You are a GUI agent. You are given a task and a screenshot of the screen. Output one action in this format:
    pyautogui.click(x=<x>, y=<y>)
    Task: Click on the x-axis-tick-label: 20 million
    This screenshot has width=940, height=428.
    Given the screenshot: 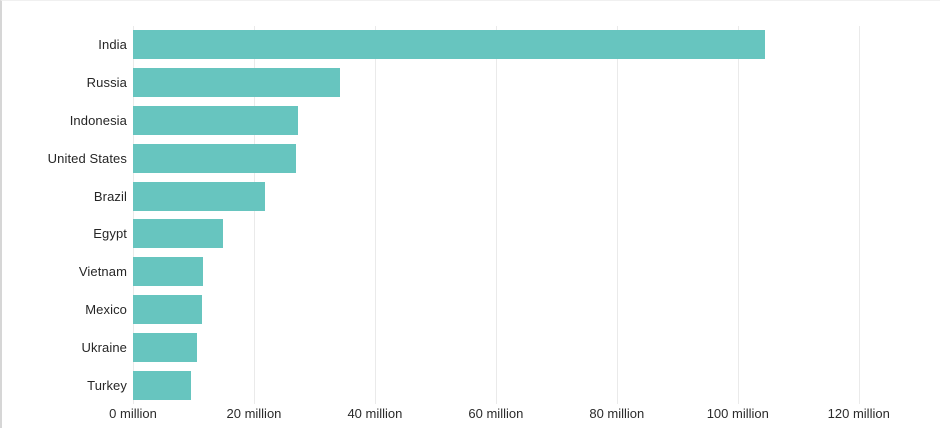 What is the action you would take?
    pyautogui.click(x=254, y=413)
    